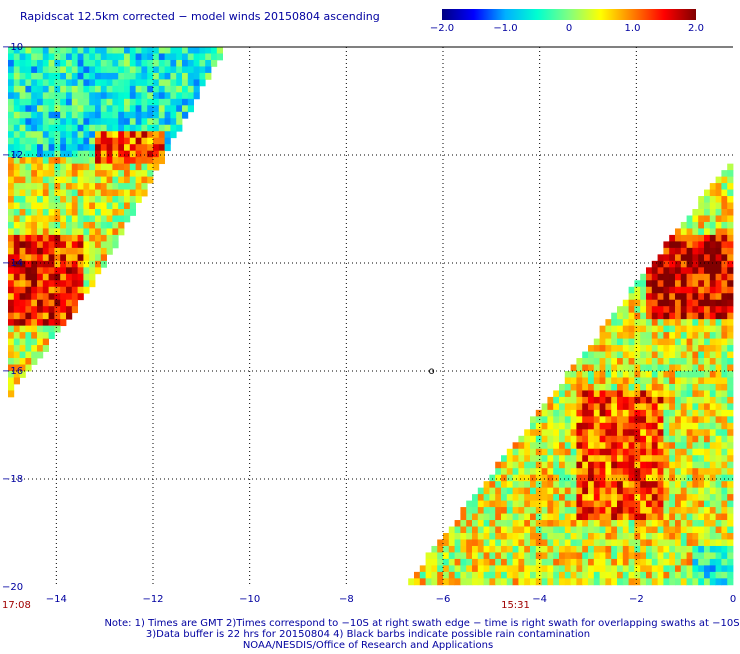 This screenshot has width=740, height=654. I want to click on x-tick-labels: −14 −12 −10 −8 −6 −4 −2 0, so click(391, 599).